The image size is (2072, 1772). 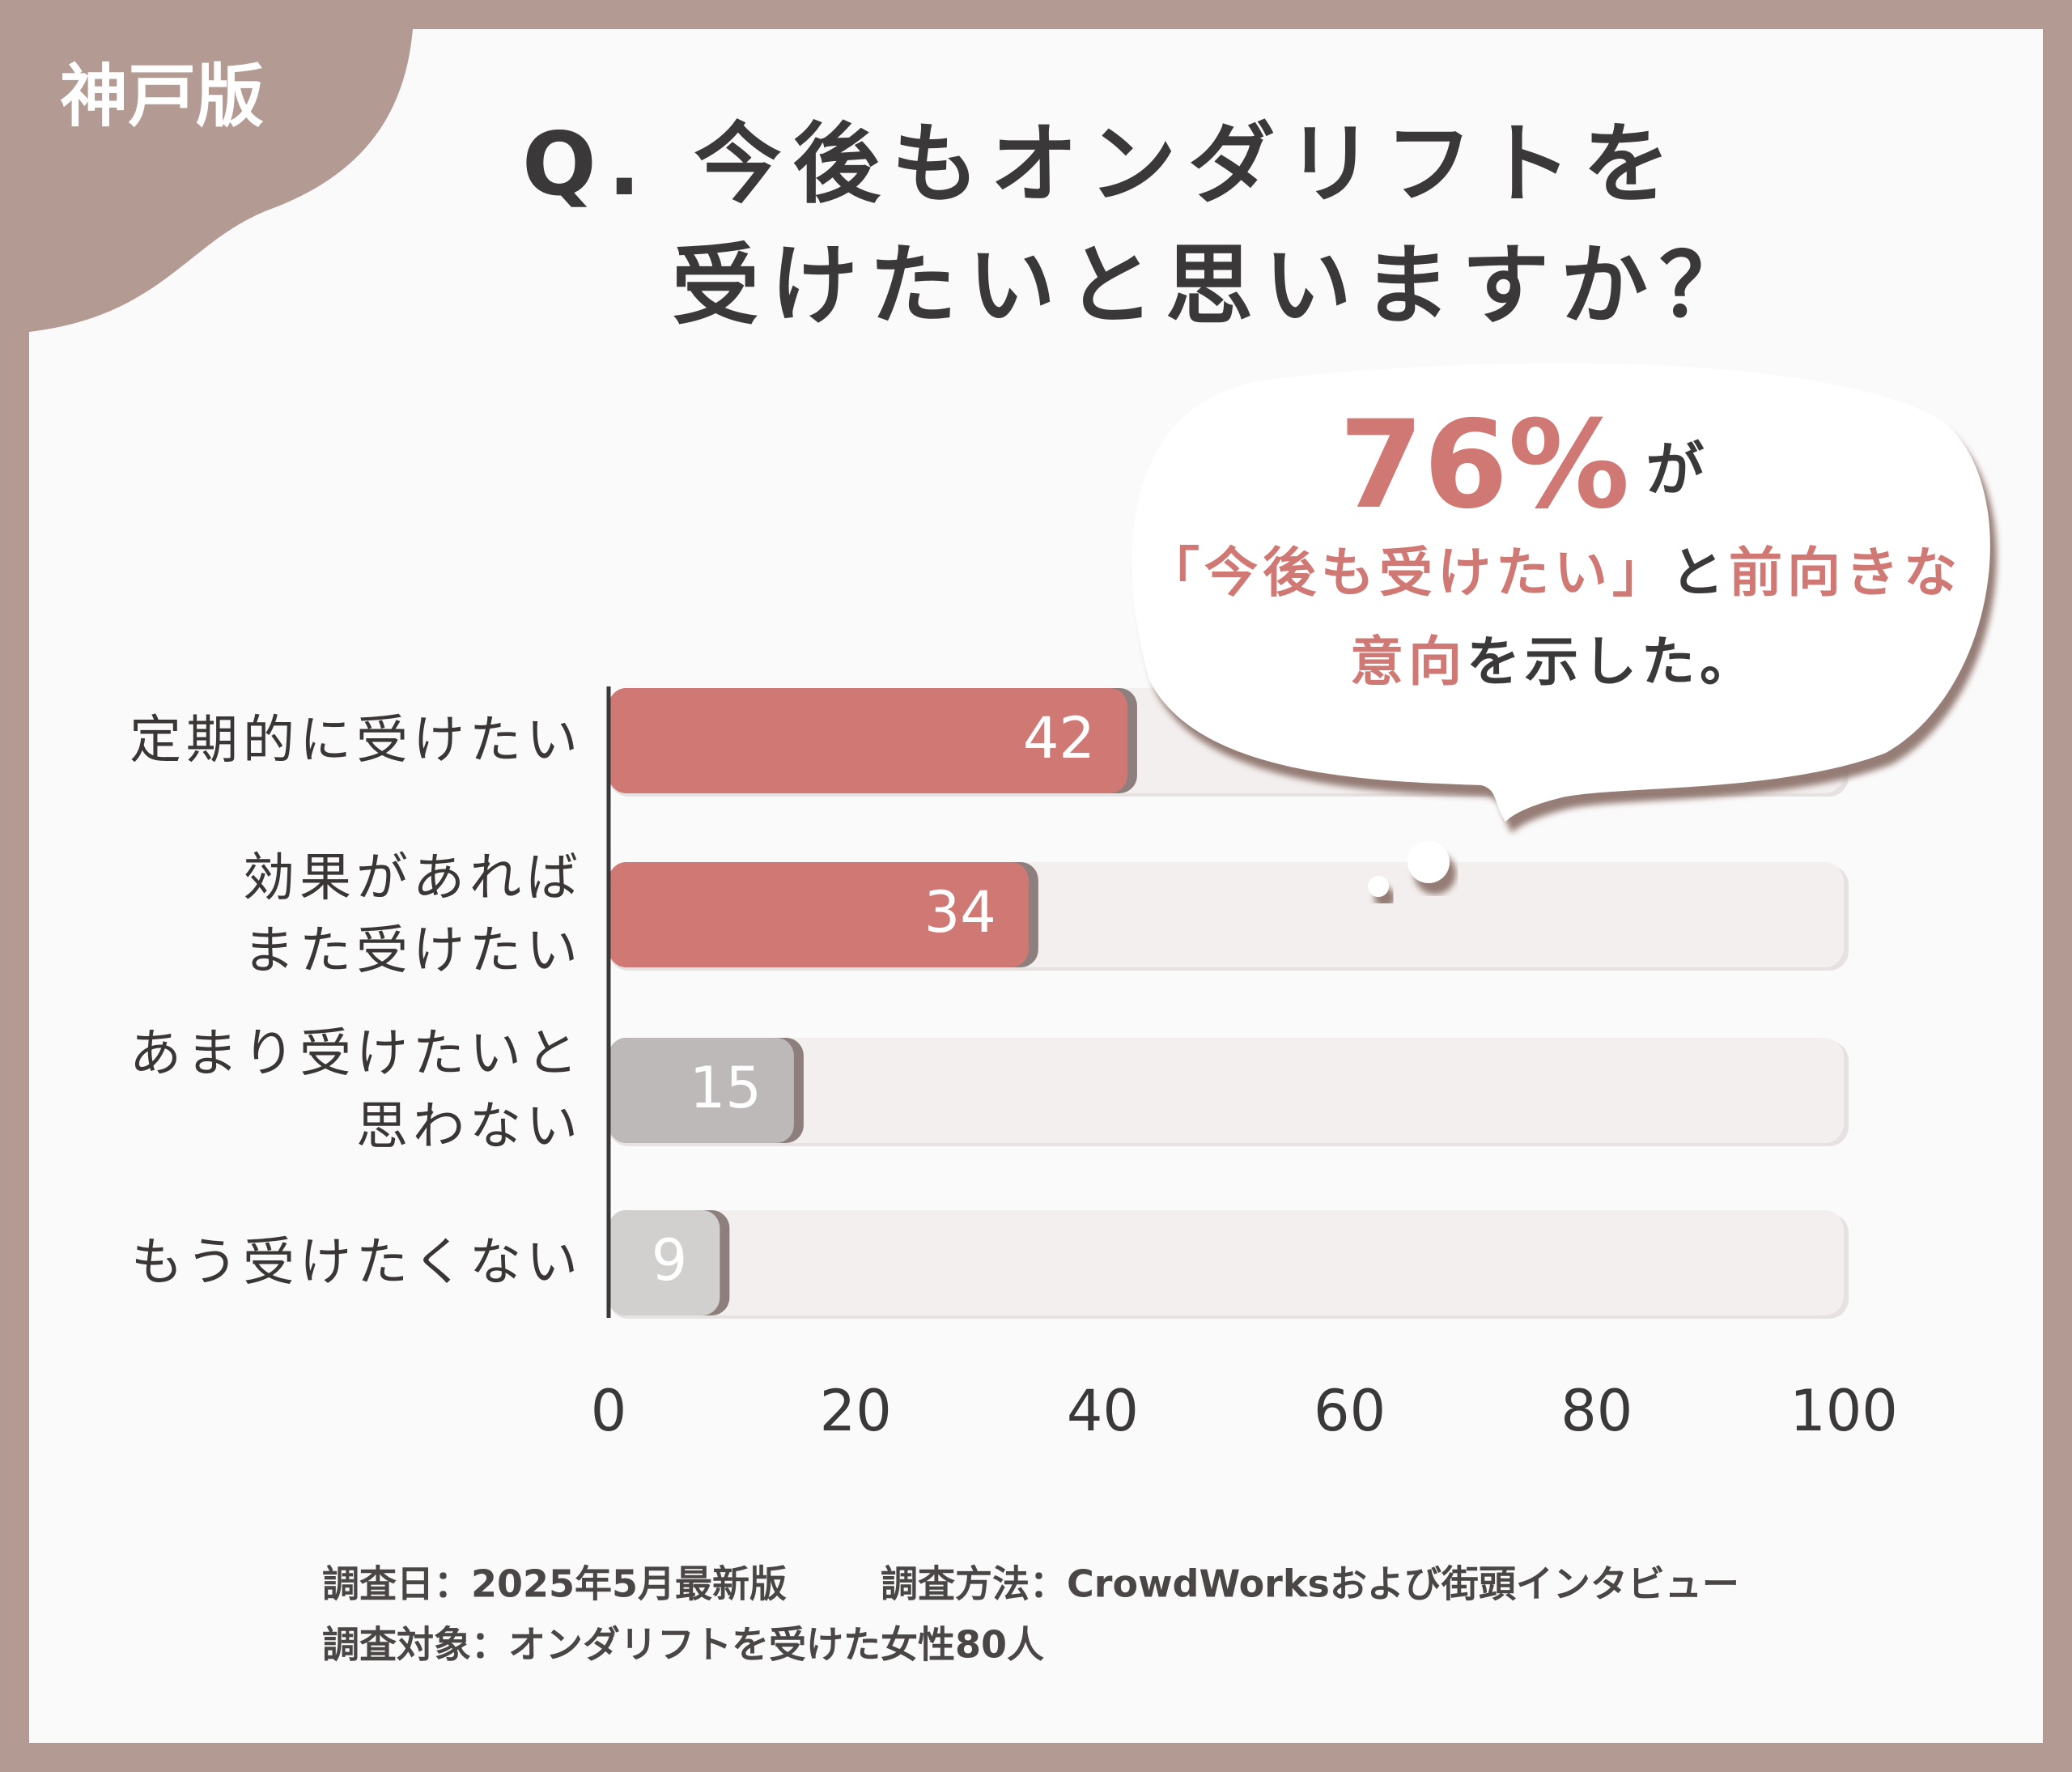 I want to click on callout-headline: 76% が, so click(x=1521, y=465).